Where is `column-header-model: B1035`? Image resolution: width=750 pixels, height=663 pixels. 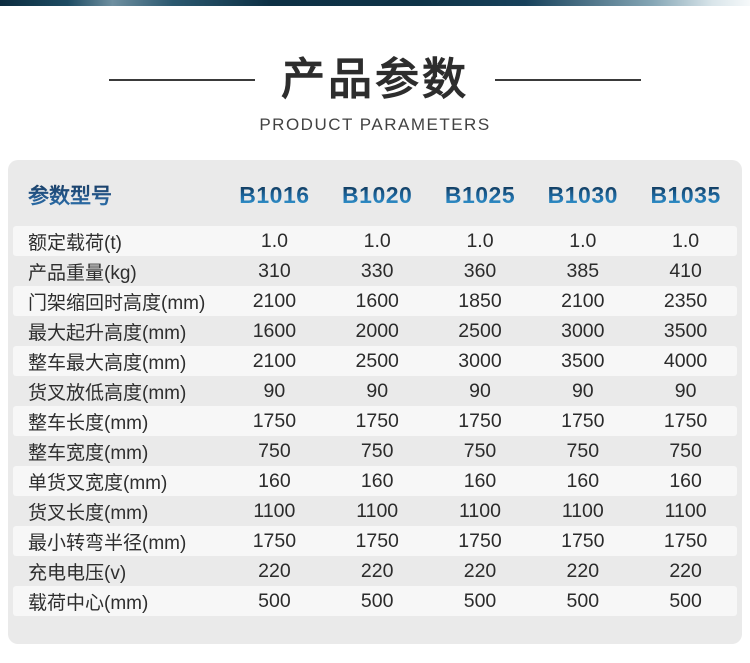 column-header-model: B1035 is located at coordinates (685, 195).